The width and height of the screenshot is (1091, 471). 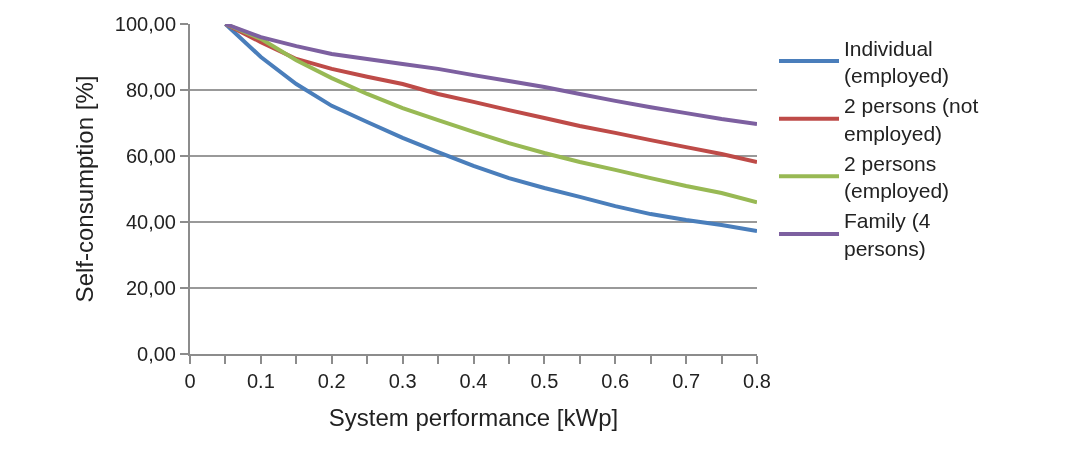 What do you see at coordinates (150, 222) in the screenshot?
I see `y-tick-label: 40,00` at bounding box center [150, 222].